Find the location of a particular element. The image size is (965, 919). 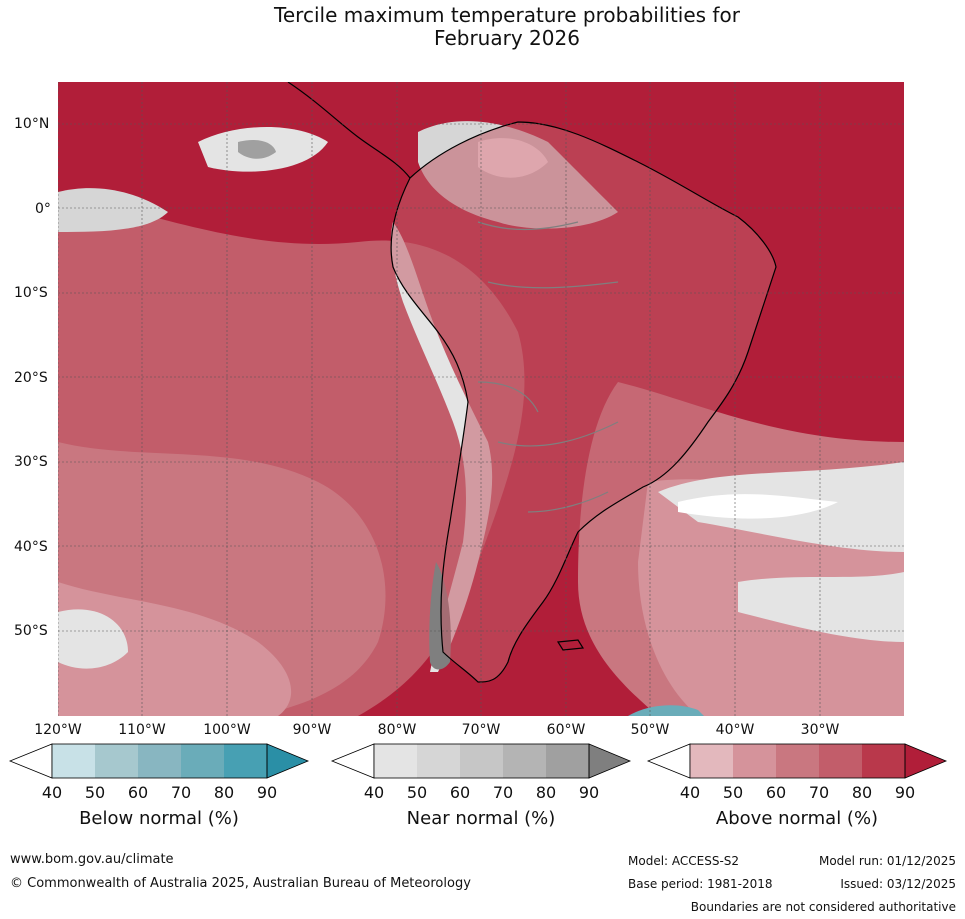

colorbar-above is located at coordinates (797, 761).